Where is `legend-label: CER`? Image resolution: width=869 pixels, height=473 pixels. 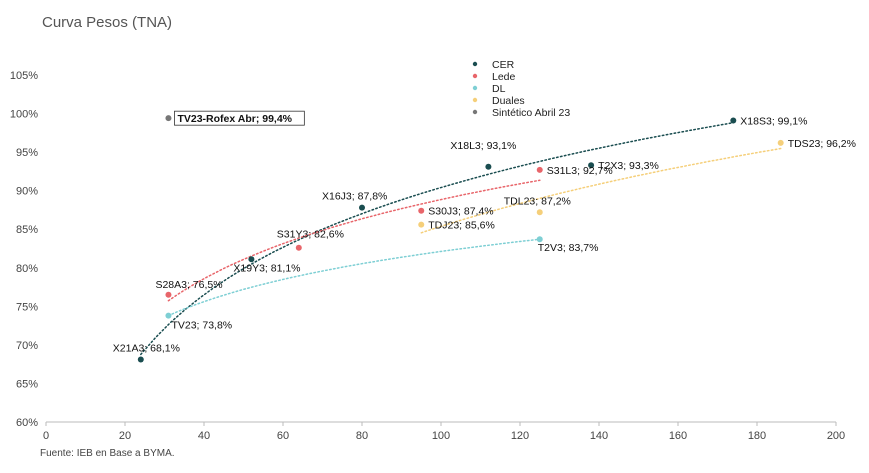 legend-label: CER is located at coordinates (503, 65).